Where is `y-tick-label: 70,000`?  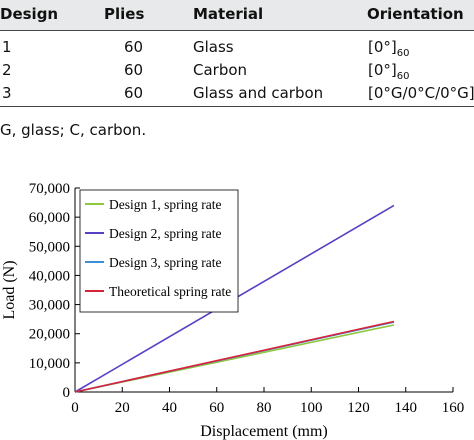
y-tick-label: 70,000 is located at coordinates (49, 189).